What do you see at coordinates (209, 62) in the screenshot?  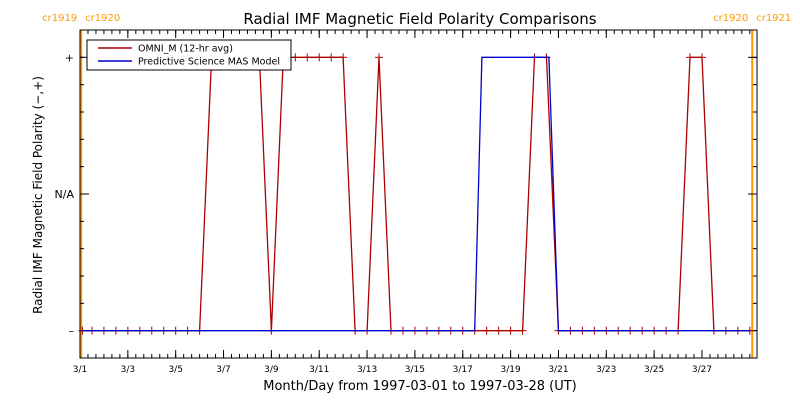 I see `legend-label-mas: Predictive Science MAS Model` at bounding box center [209, 62].